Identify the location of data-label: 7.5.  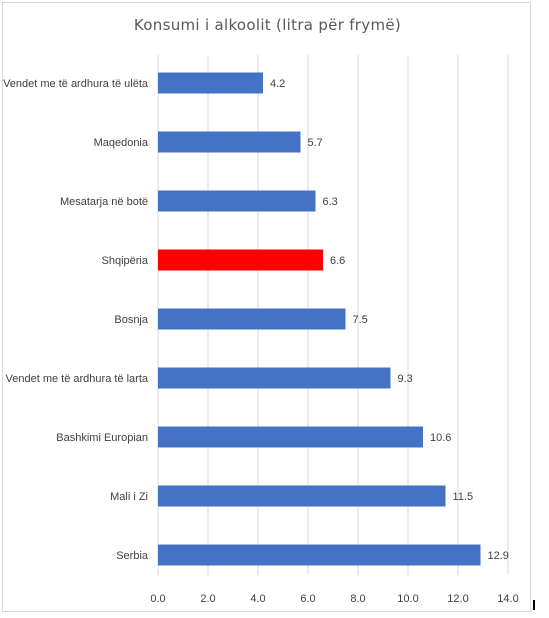
(360, 320).